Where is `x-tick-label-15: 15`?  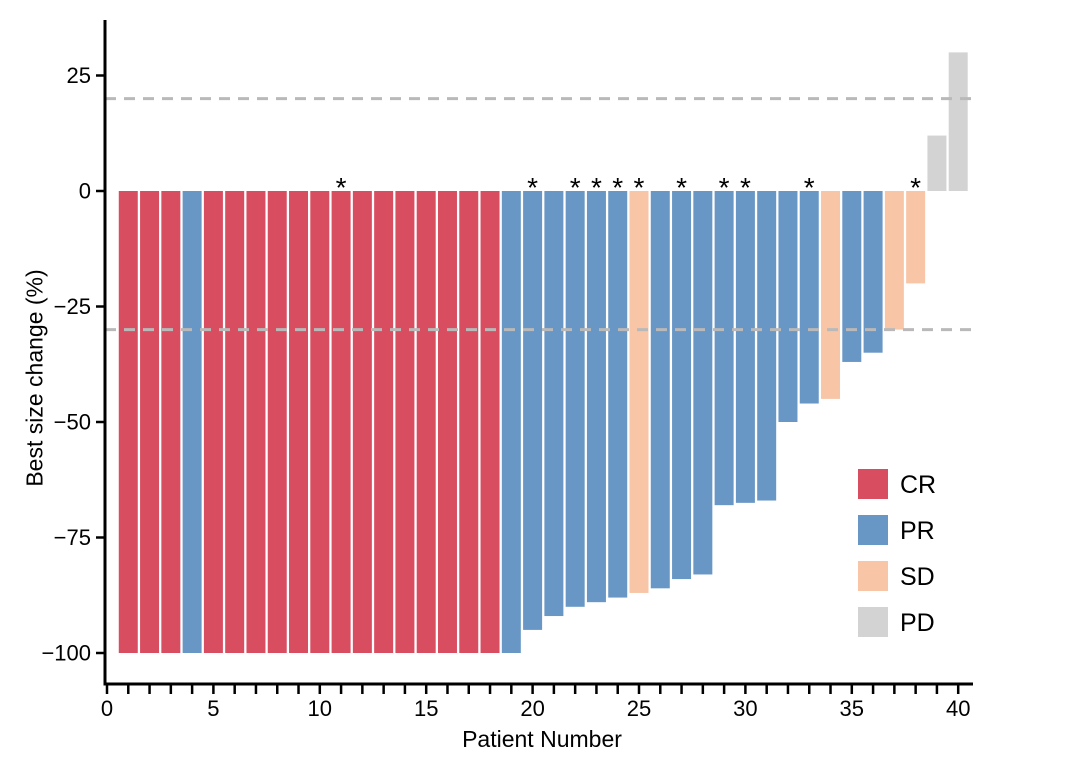 x-tick-label-15: 15 is located at coordinates (426, 708).